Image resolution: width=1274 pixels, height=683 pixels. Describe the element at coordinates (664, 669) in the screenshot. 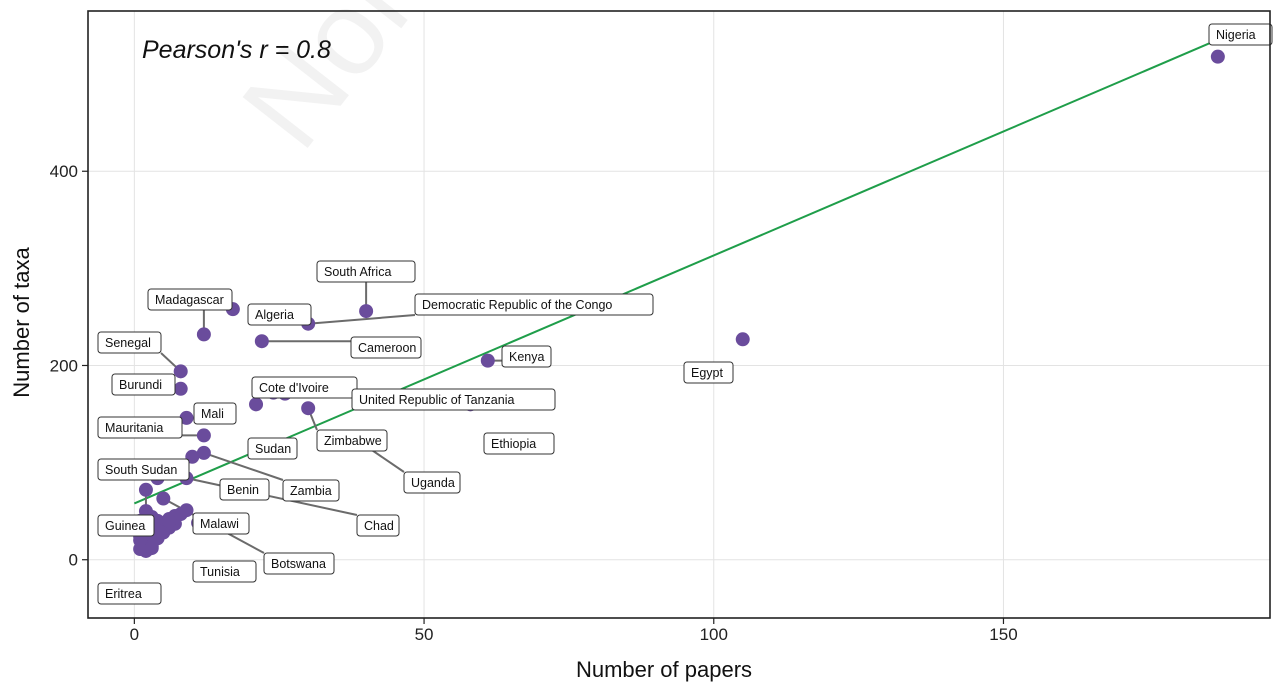

I see `x-axis-title: Number of papers` at that location.